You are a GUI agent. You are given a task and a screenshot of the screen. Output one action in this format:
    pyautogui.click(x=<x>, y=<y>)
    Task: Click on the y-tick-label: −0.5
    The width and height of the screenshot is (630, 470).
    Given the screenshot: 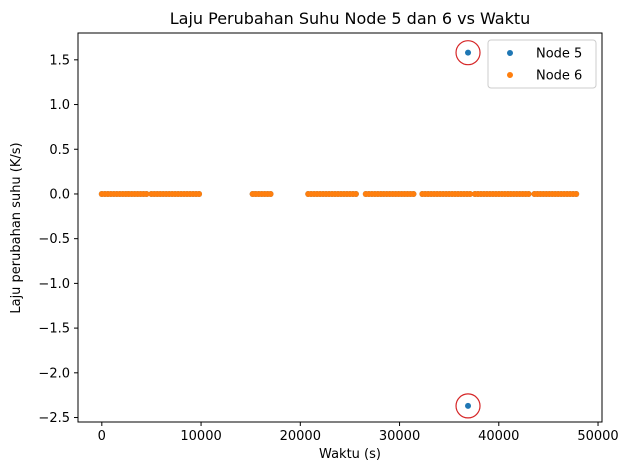 What is the action you would take?
    pyautogui.click(x=54, y=239)
    